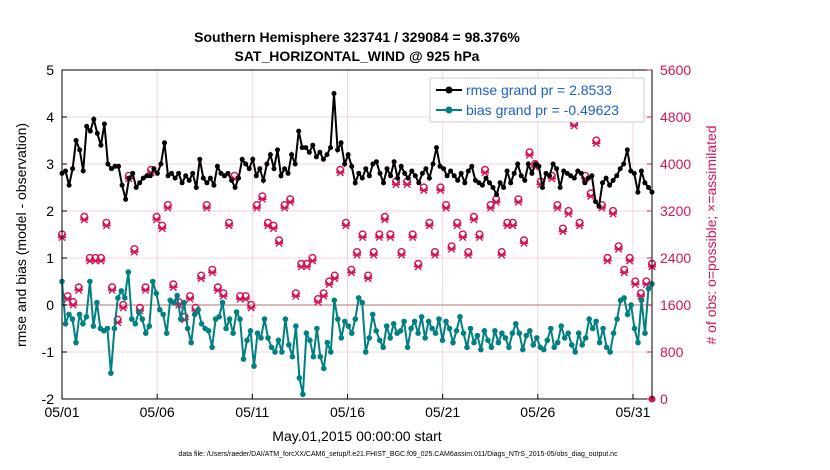 Image resolution: width=830 pixels, height=470 pixels. Describe the element at coordinates (50, 305) in the screenshot. I see `y-tick-label: 0` at that location.